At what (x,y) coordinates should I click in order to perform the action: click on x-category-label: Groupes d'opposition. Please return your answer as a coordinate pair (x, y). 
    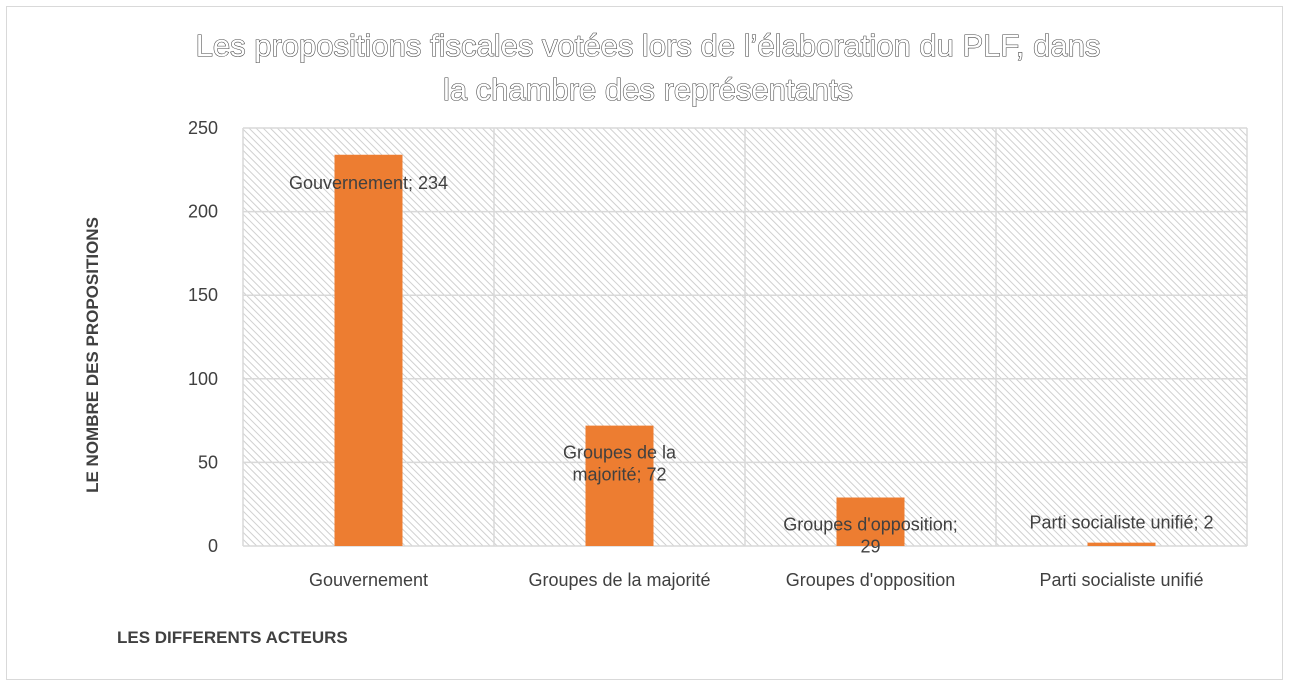
    Looking at the image, I should click on (871, 580).